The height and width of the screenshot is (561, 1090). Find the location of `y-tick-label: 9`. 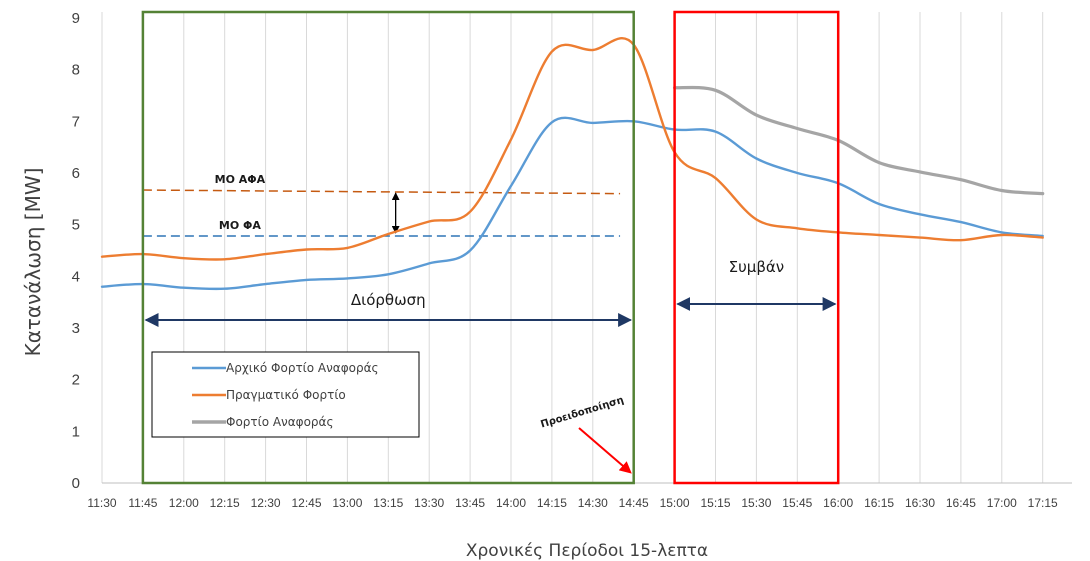

y-tick-label: 9 is located at coordinates (76, 18).